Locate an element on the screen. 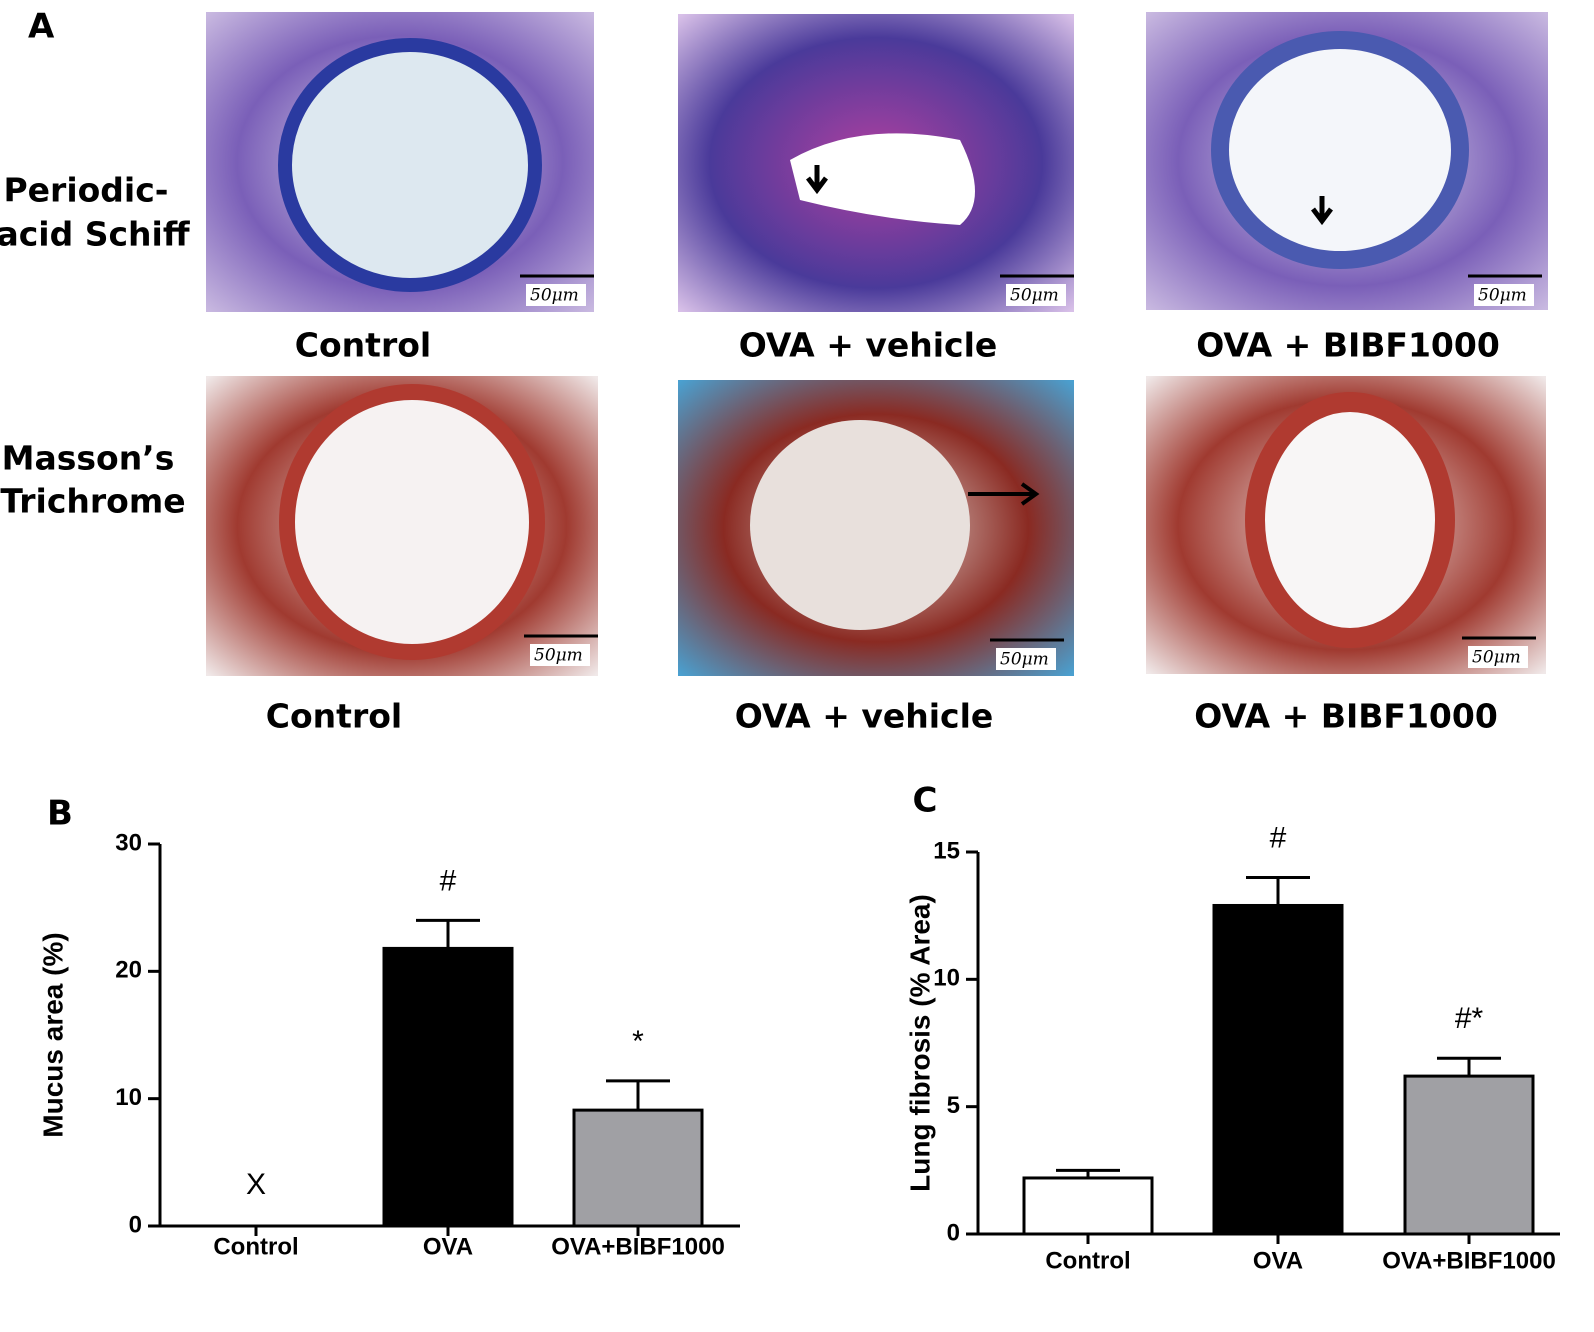 The width and height of the screenshot is (1594, 1332). y-tick-label: 15 is located at coordinates (946, 850).